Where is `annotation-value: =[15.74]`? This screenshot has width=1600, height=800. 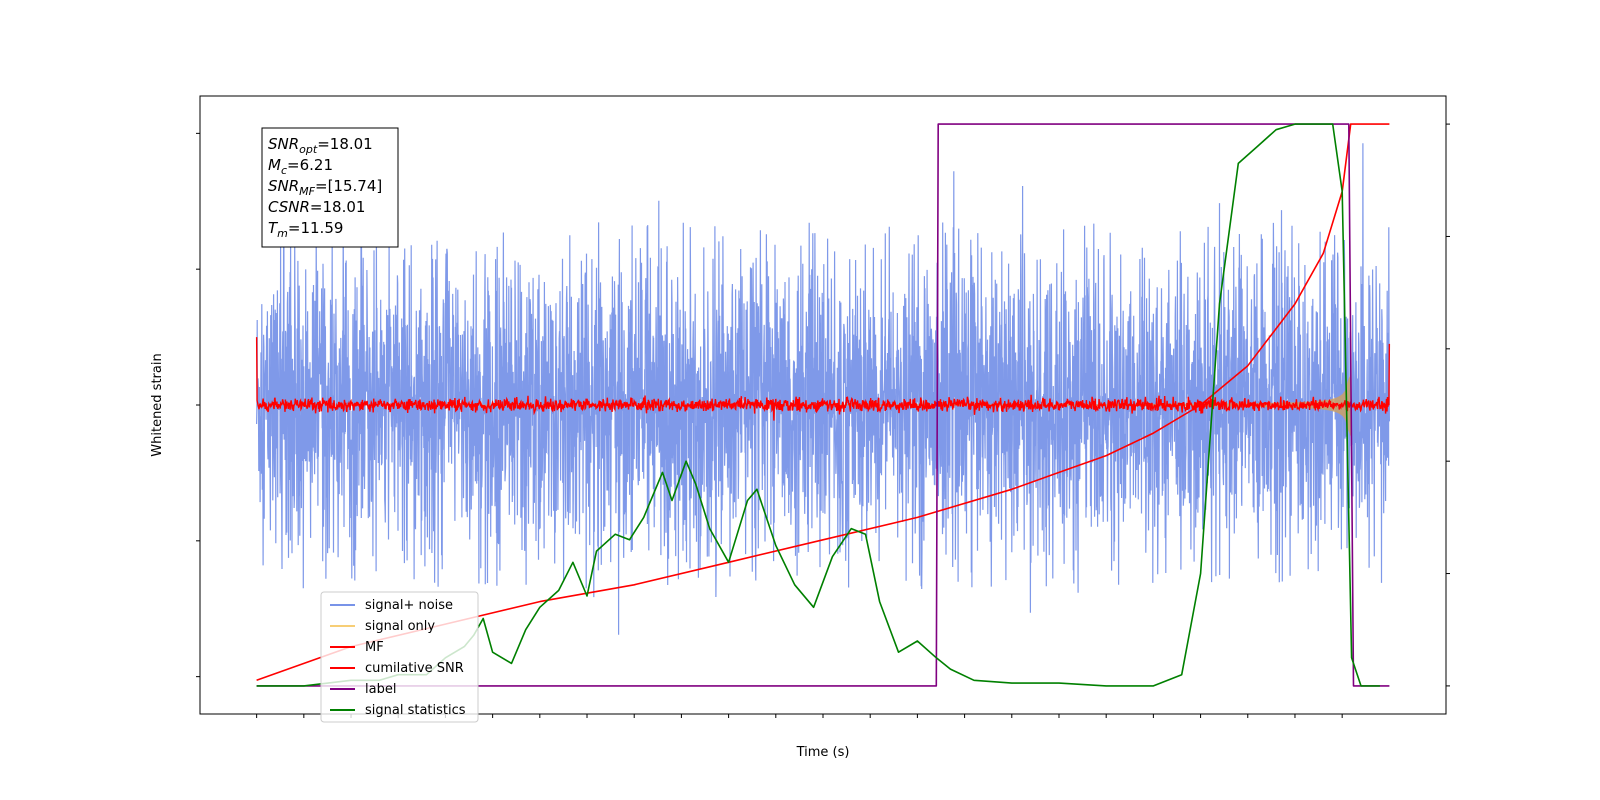
annotation-value: =[15.74] is located at coordinates (348, 186).